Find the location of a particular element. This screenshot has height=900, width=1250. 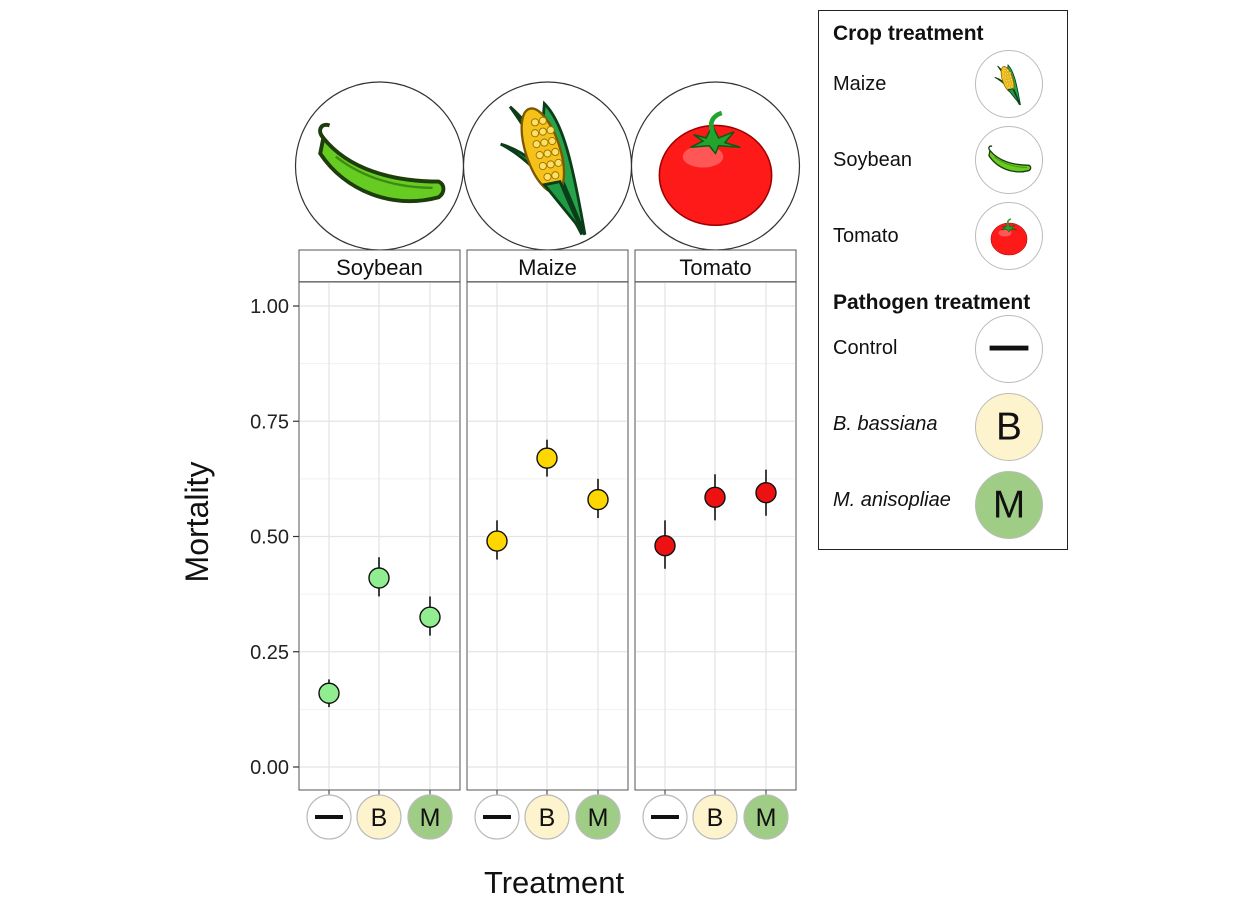

pea-pod-icon is located at coordinates (1009, 160).